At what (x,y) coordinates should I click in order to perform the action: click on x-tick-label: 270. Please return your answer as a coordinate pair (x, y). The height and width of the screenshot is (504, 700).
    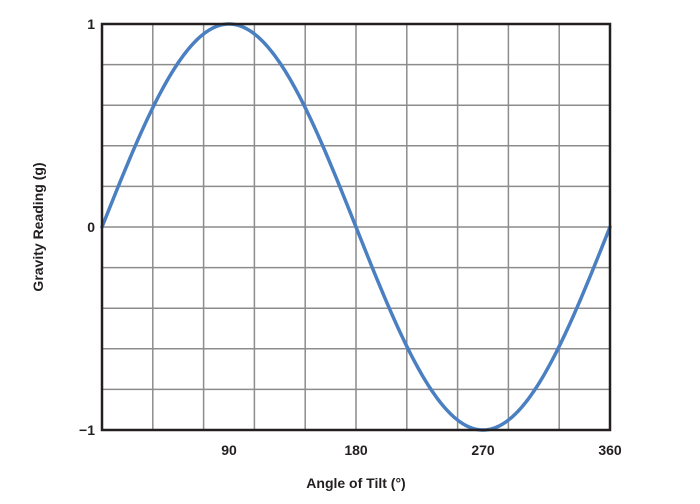
    Looking at the image, I should click on (483, 450).